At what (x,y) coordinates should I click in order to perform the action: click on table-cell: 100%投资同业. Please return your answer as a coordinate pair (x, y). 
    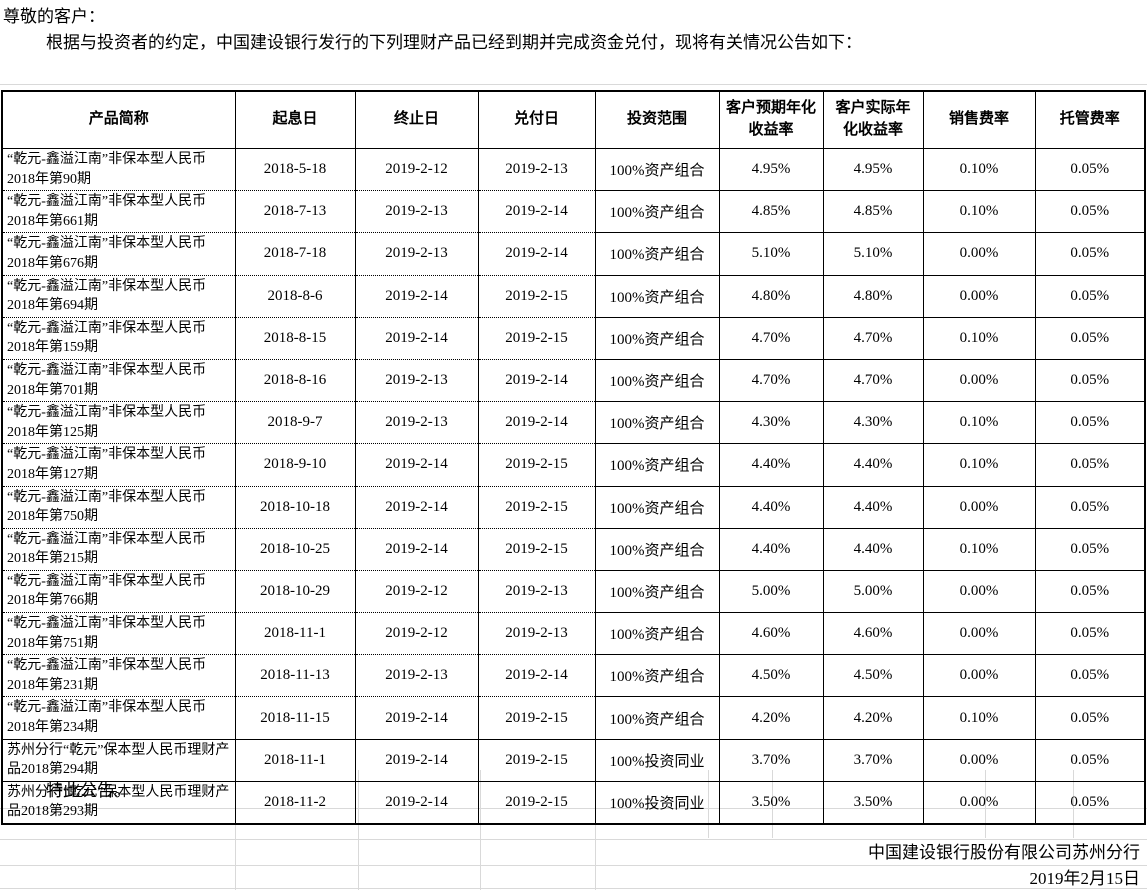
    Looking at the image, I should click on (657, 760).